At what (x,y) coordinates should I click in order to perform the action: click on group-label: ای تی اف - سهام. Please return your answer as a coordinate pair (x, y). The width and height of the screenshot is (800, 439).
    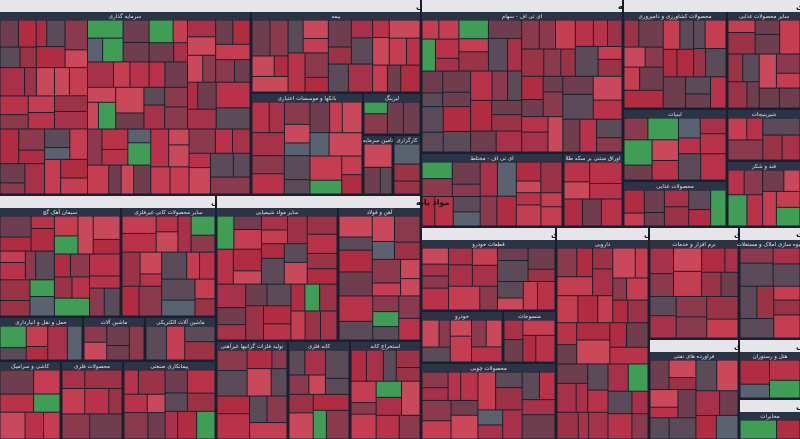
    Looking at the image, I should click on (522, 17).